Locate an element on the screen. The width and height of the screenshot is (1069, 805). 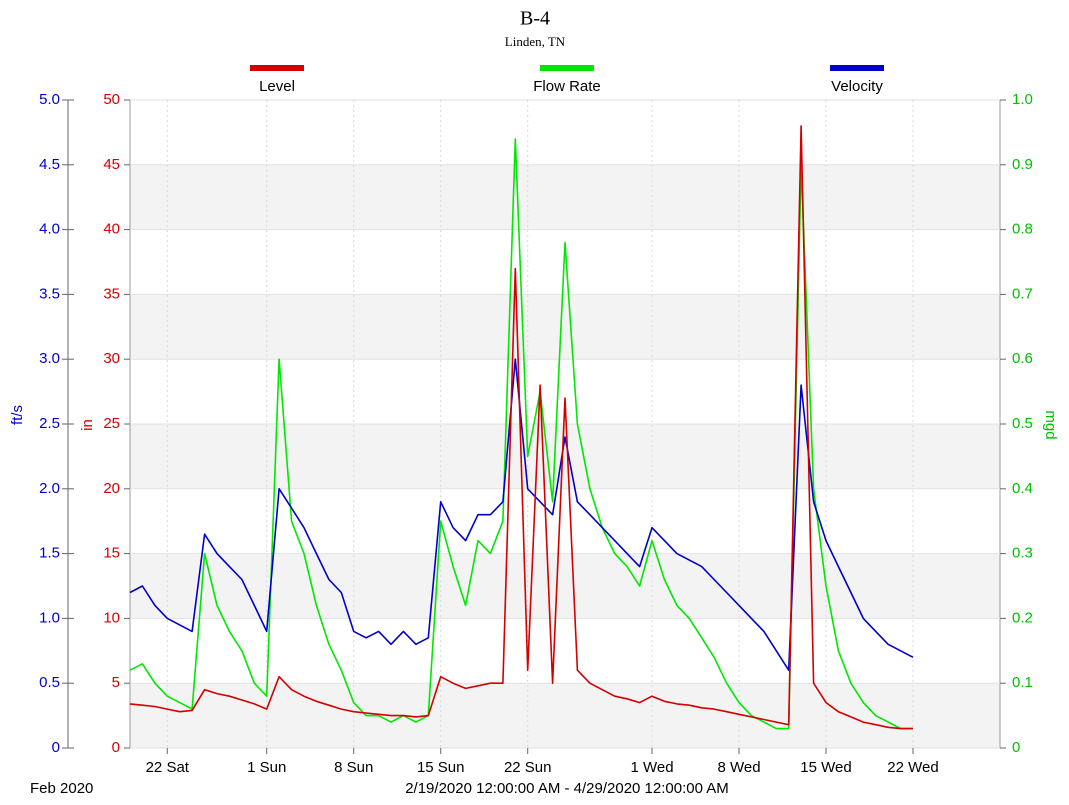
chart-title: B-4 is located at coordinates (535, 19).